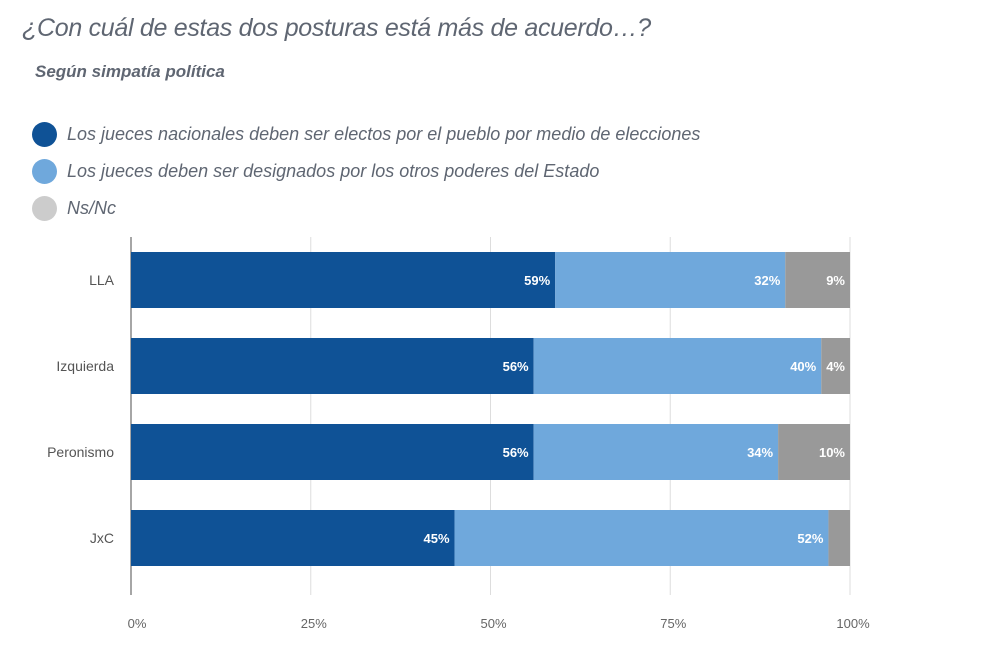 This screenshot has height=653, width=1000. Describe the element at coordinates (767, 280) in the screenshot. I see `data-label: 32%` at that location.